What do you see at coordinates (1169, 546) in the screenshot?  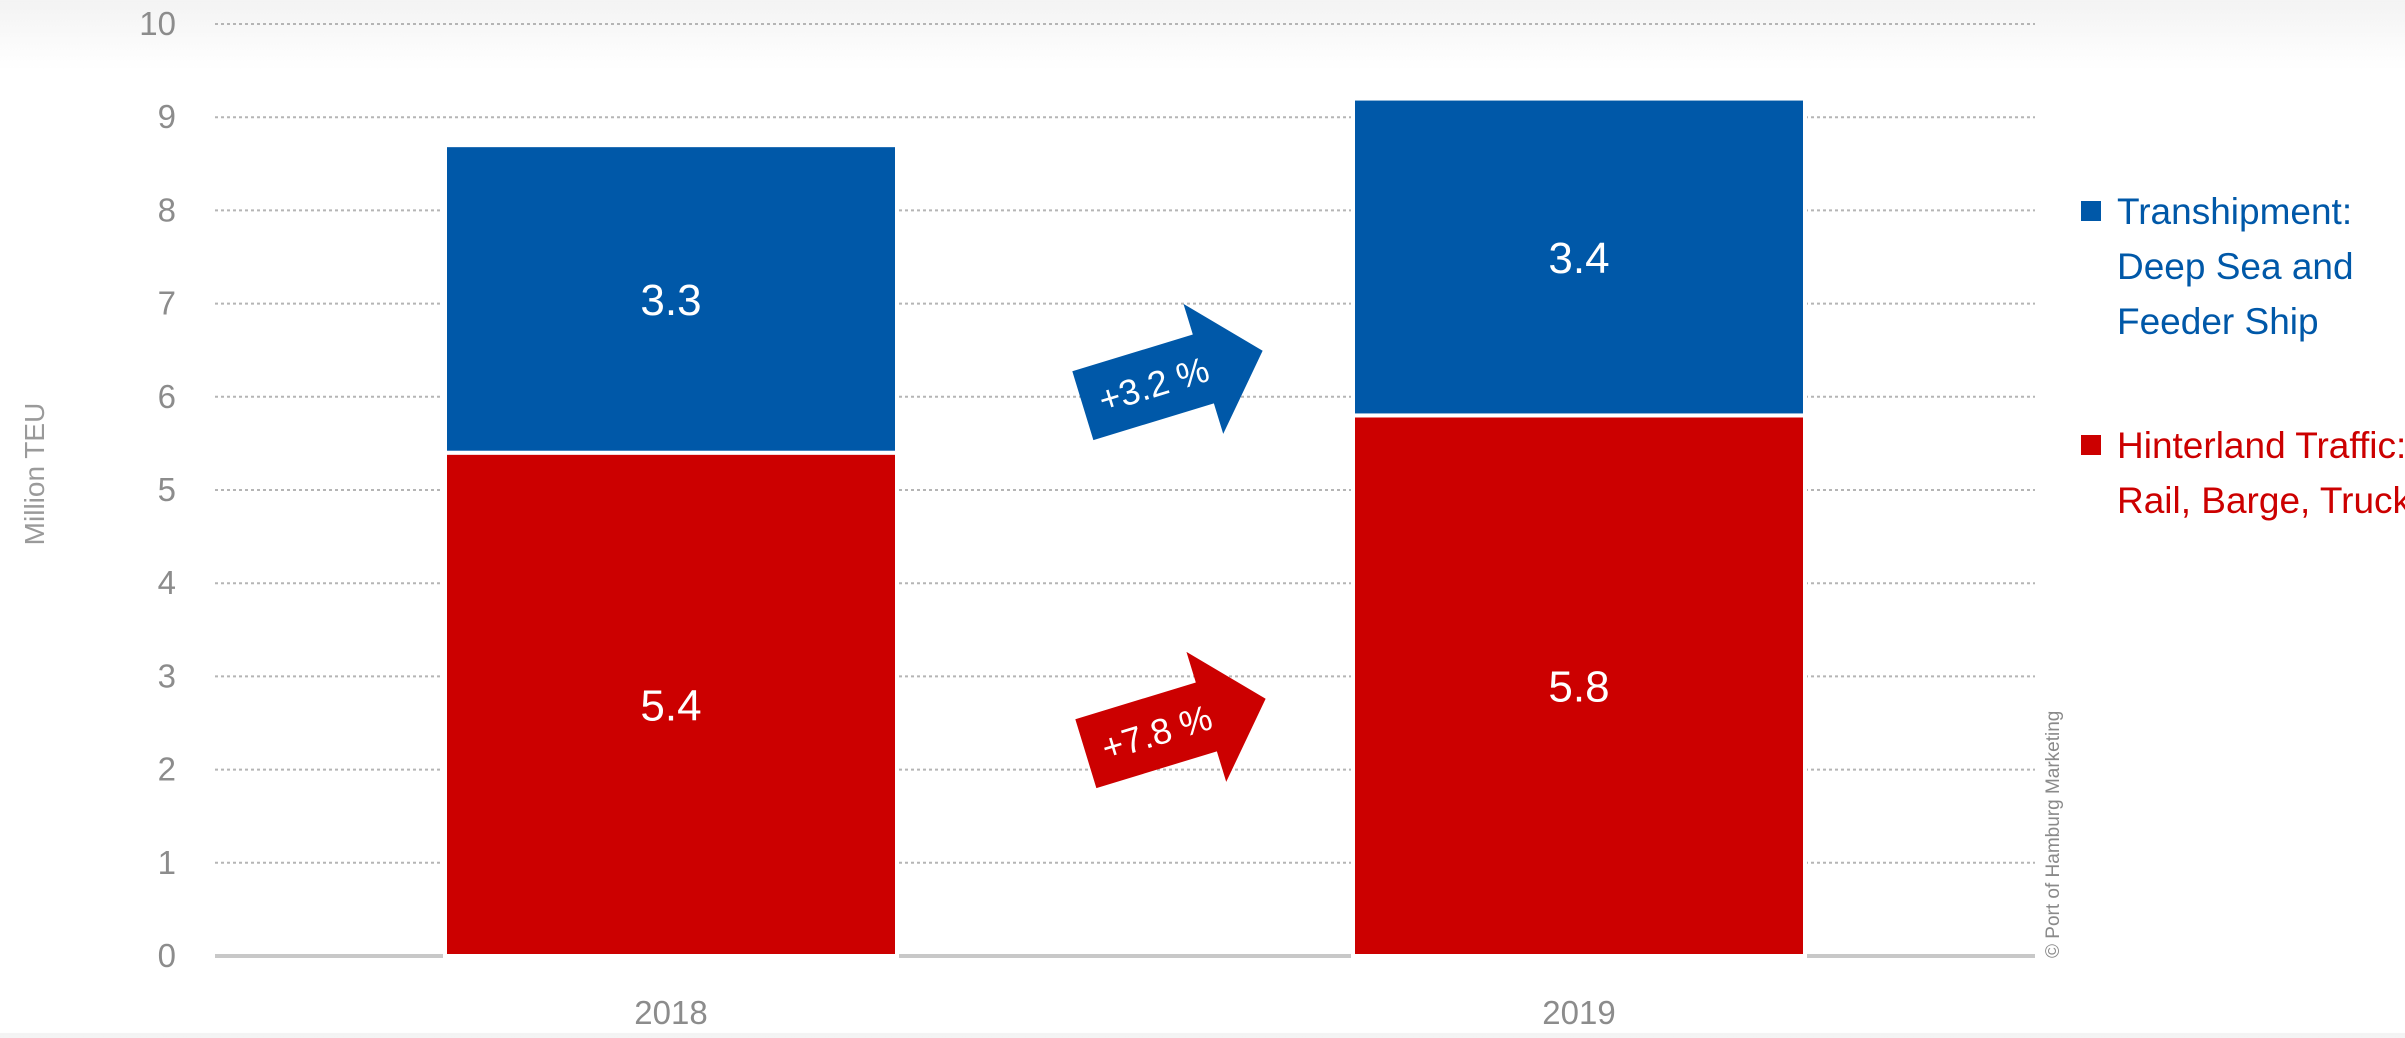 I see `growth-arrows: +3.2 % +7.8 %` at bounding box center [1169, 546].